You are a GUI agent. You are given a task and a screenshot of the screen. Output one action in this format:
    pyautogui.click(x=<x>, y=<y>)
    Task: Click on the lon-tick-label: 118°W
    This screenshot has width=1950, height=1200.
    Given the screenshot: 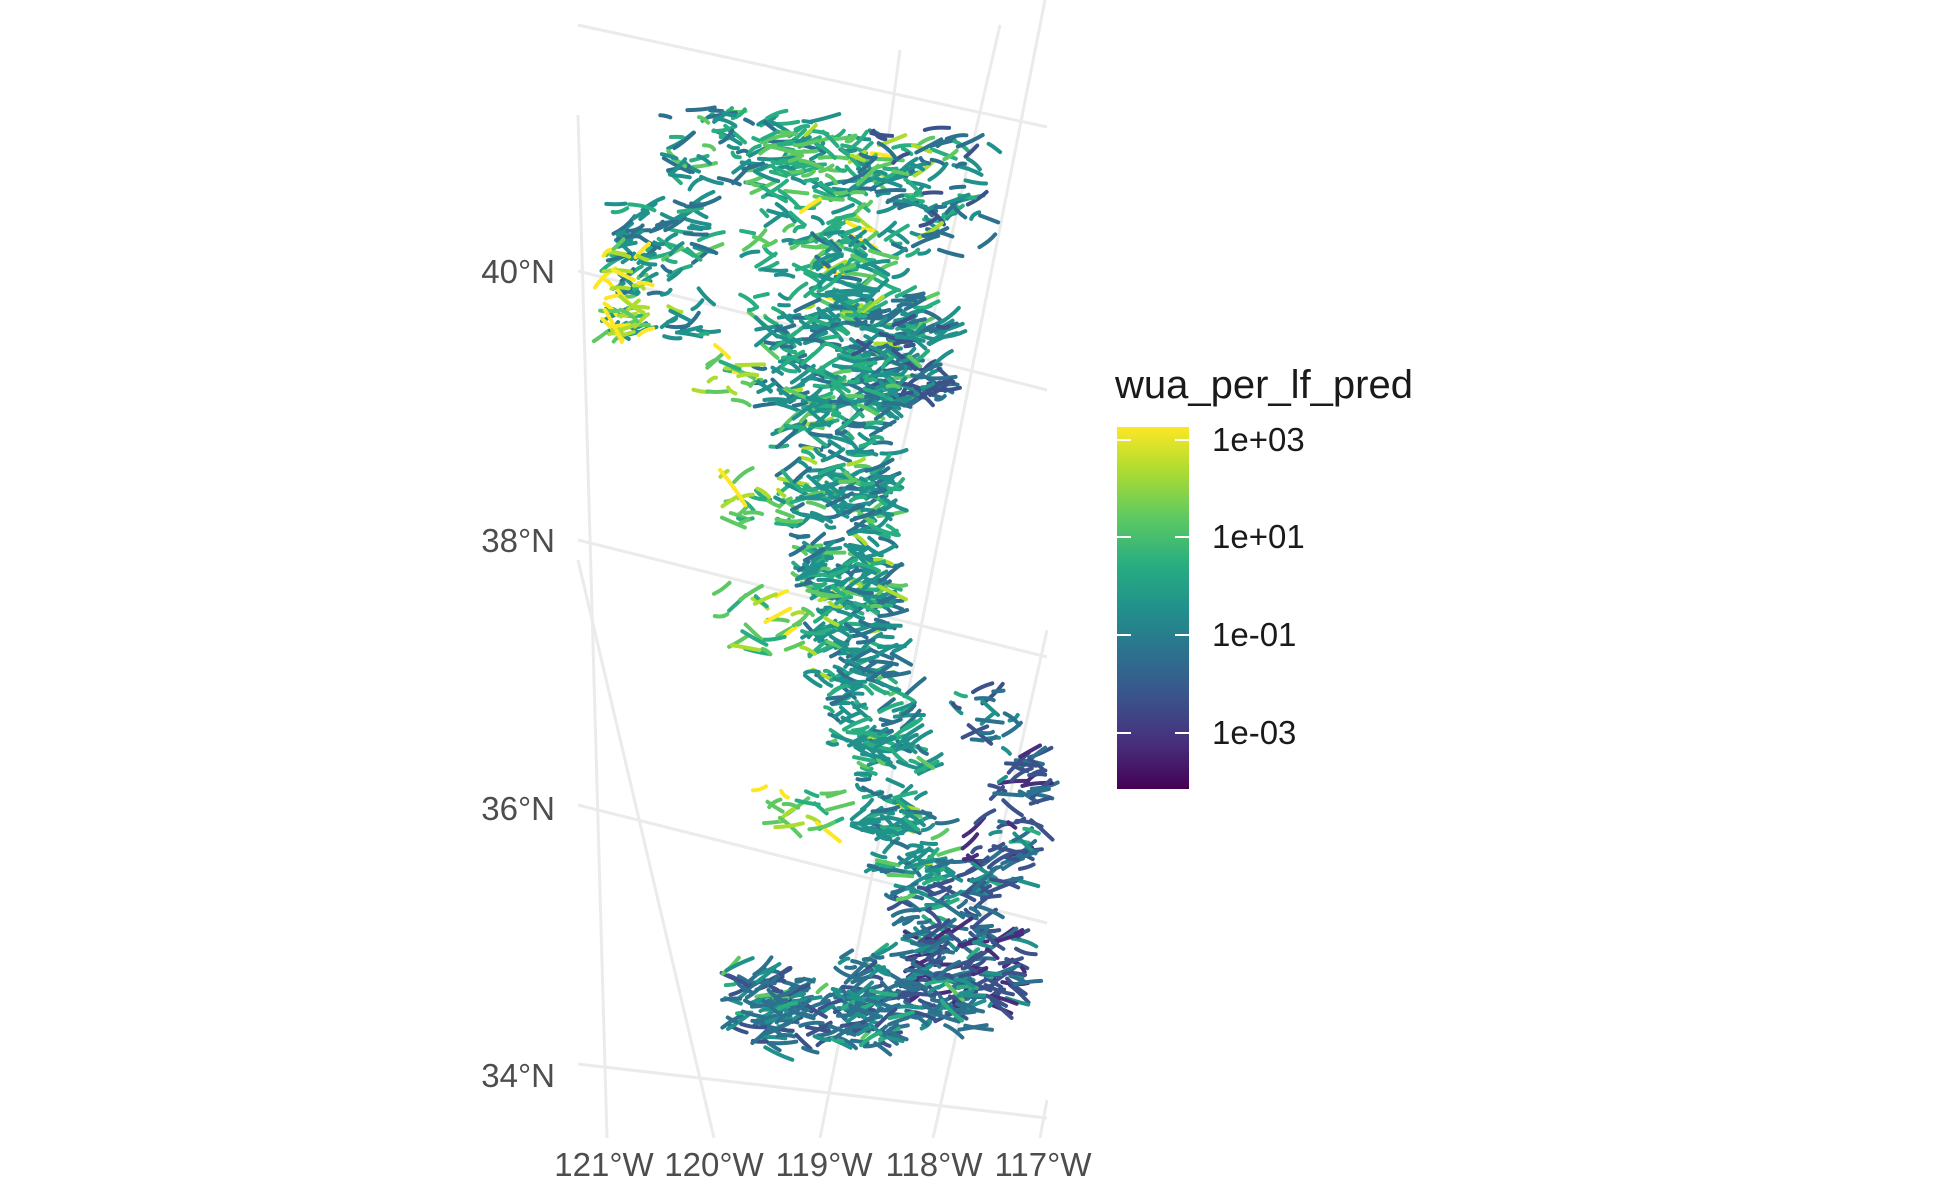 What is the action you would take?
    pyautogui.click(x=935, y=1164)
    